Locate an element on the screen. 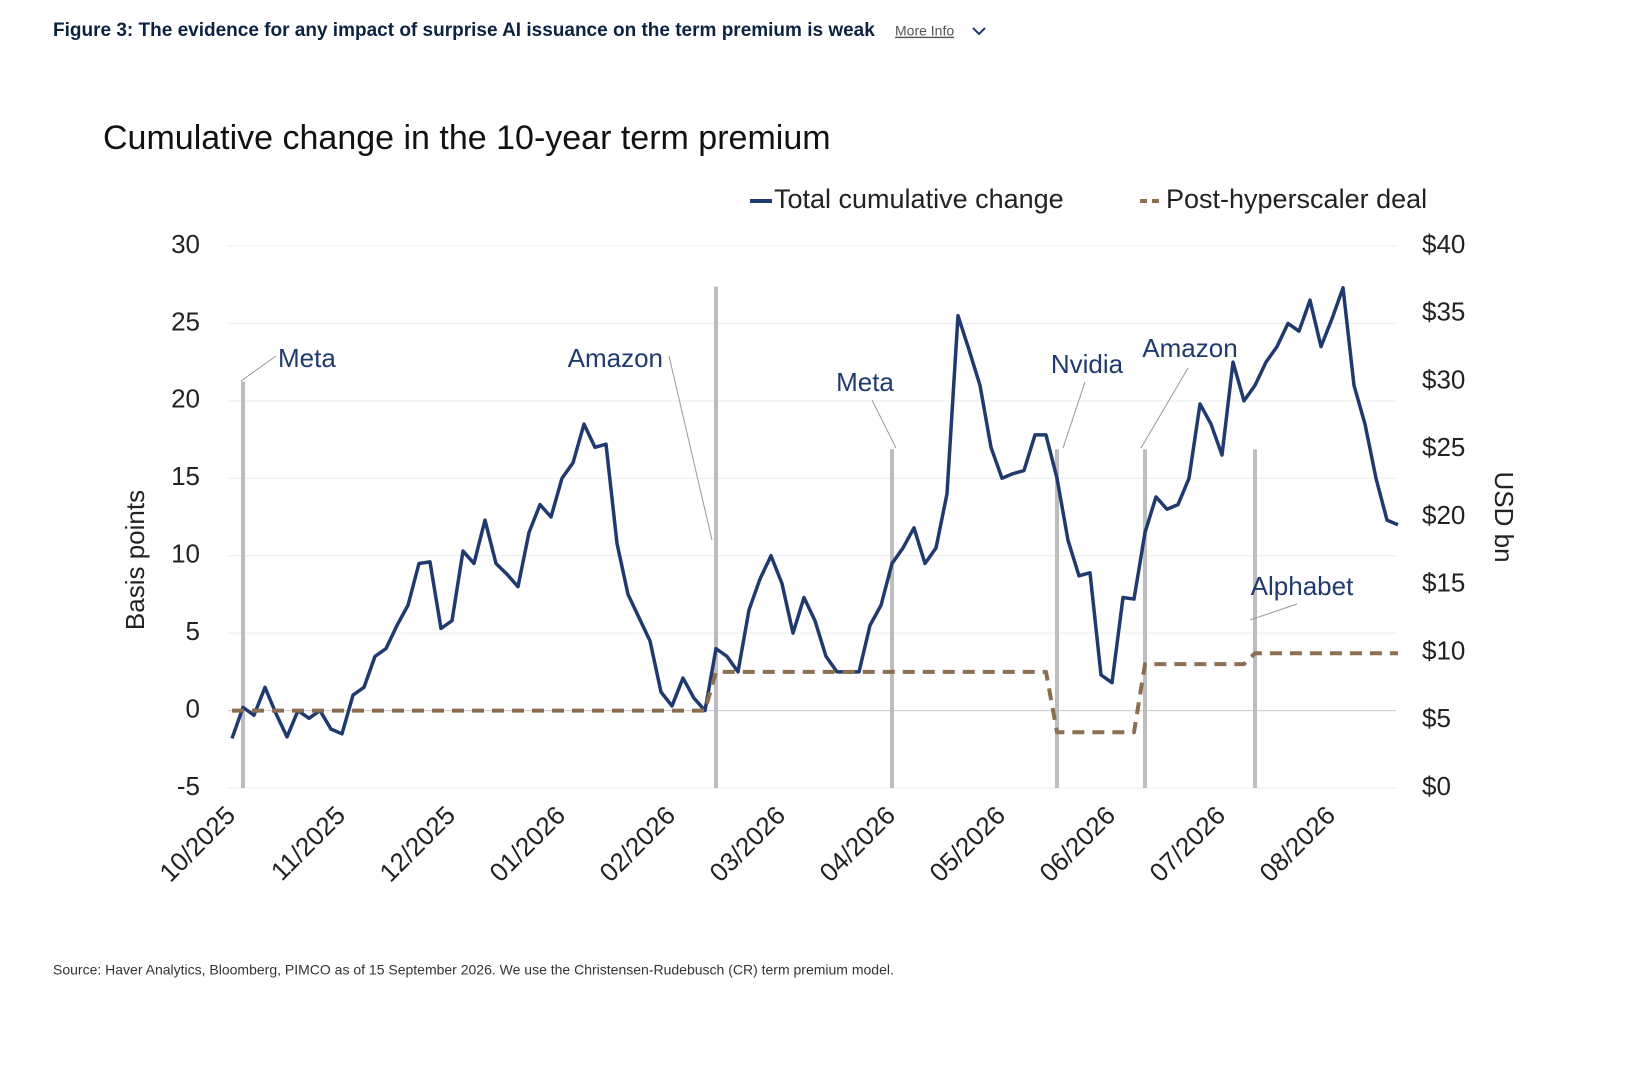 This screenshot has width=1638, height=1075. y2-tick-label: $20 is located at coordinates (1443, 515).